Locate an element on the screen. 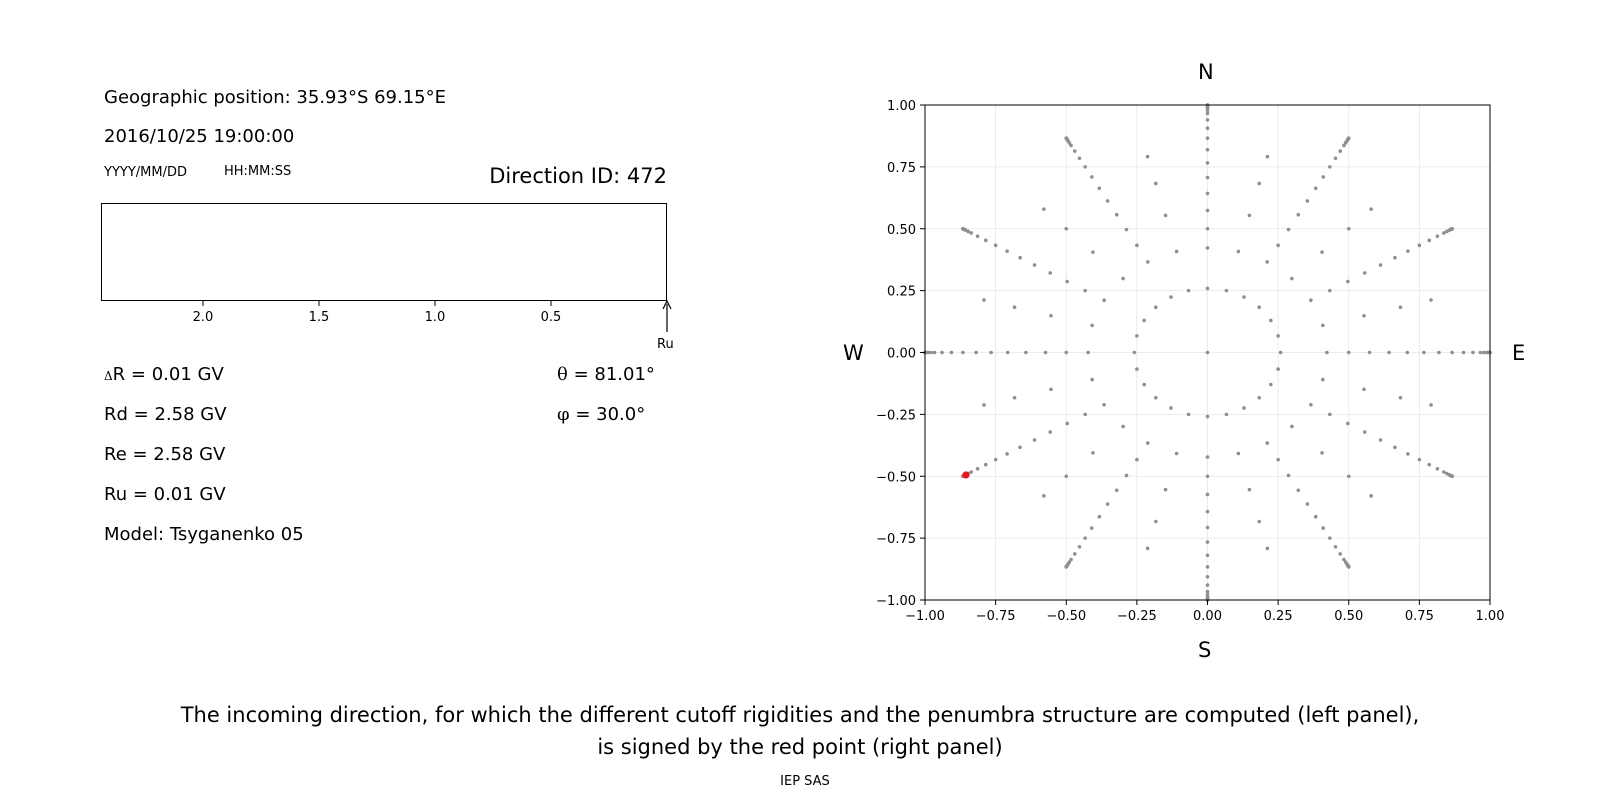 The height and width of the screenshot is (800, 1600). x-tick-label: −0.25 is located at coordinates (1137, 616).